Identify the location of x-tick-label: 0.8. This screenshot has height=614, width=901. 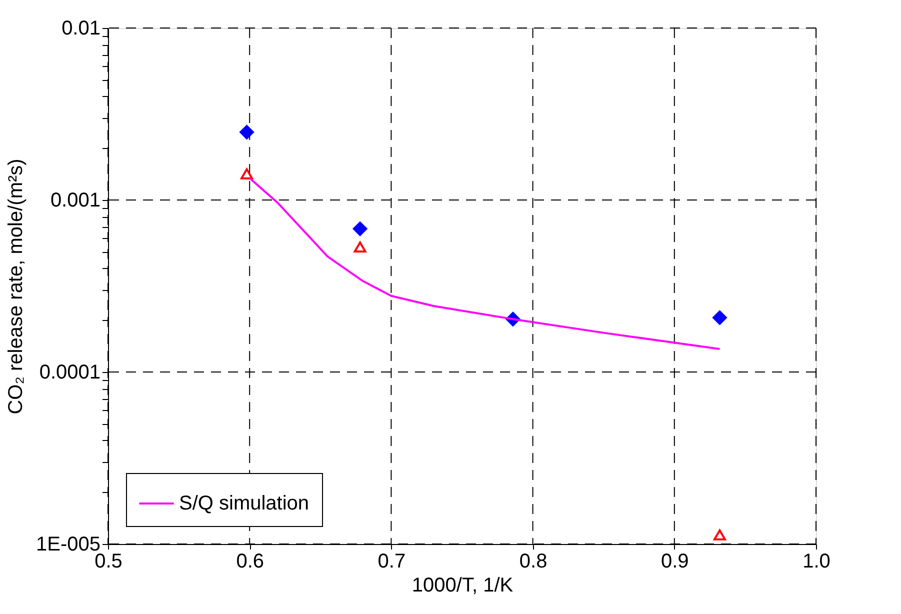
(533, 561).